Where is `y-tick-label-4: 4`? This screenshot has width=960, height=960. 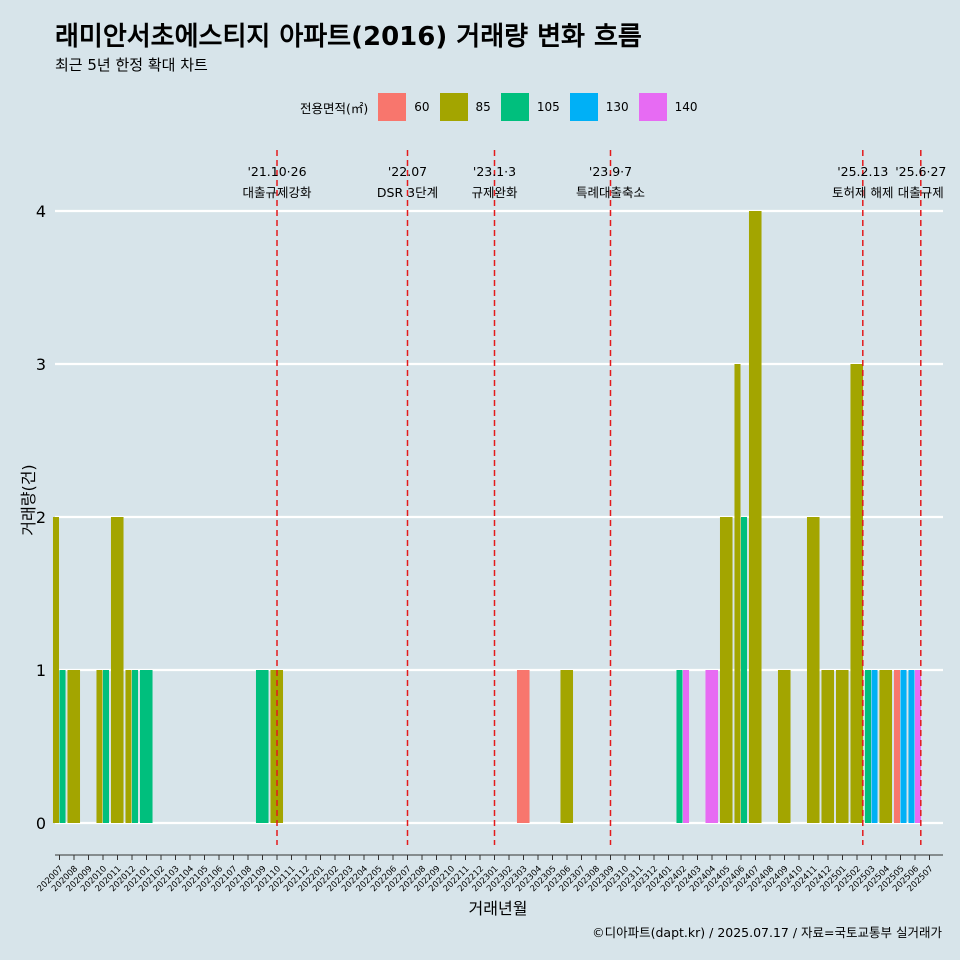
y-tick-label-4: 4 is located at coordinates (41, 211).